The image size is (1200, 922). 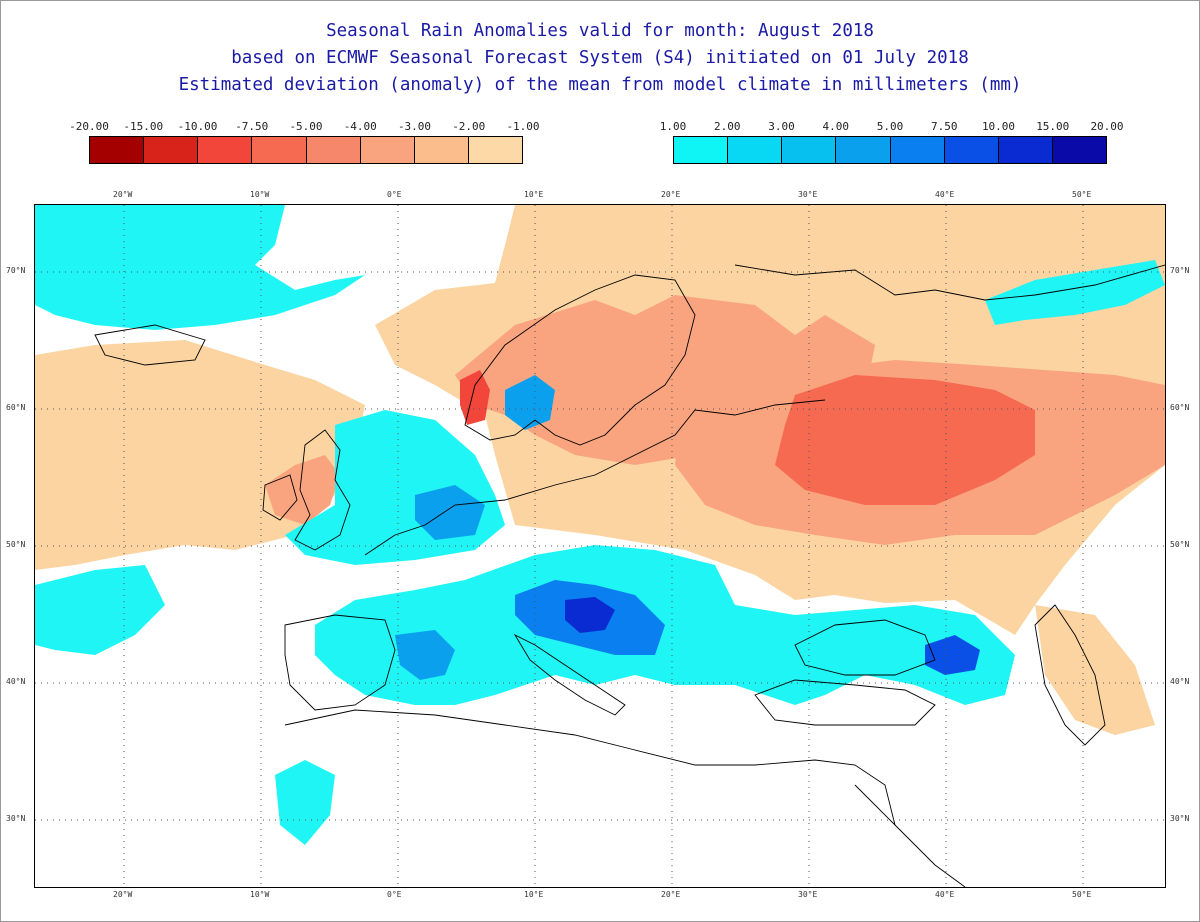 I want to click on wet-area-atlantic-north, so click(x=200, y=267).